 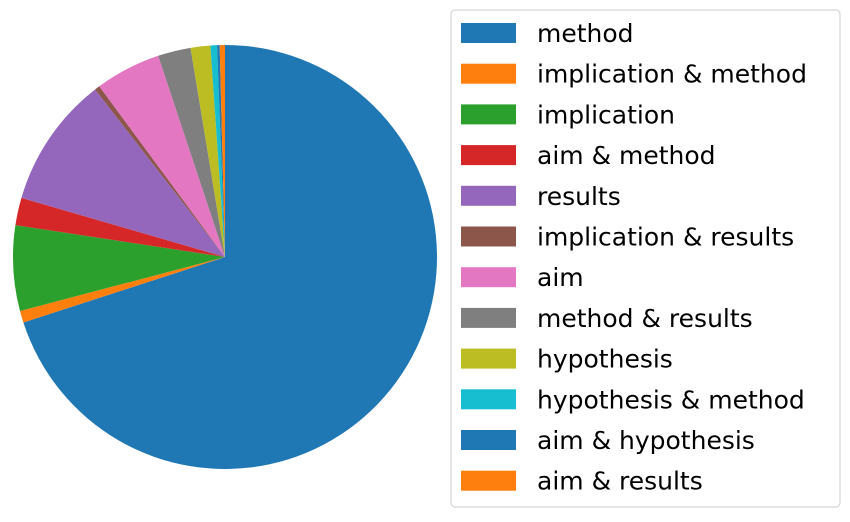 What do you see at coordinates (488, 236) in the screenshot?
I see `legend-swatch-implication-results` at bounding box center [488, 236].